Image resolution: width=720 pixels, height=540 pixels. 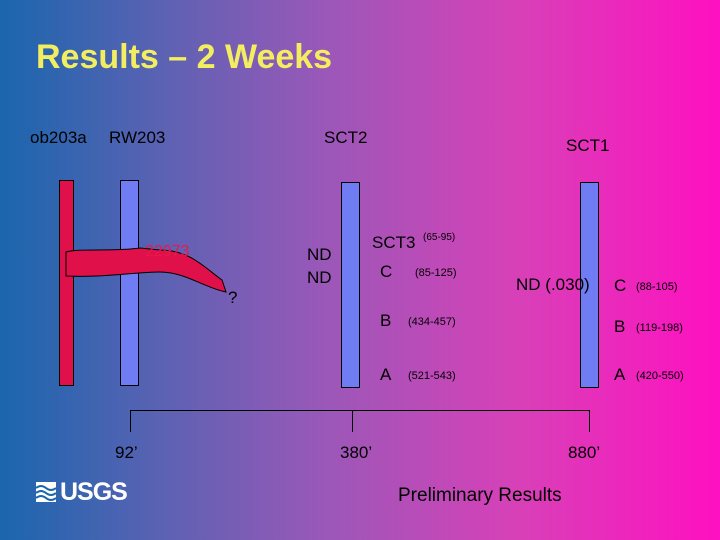 What do you see at coordinates (620, 285) in the screenshot?
I see `c-right-label: C` at bounding box center [620, 285].